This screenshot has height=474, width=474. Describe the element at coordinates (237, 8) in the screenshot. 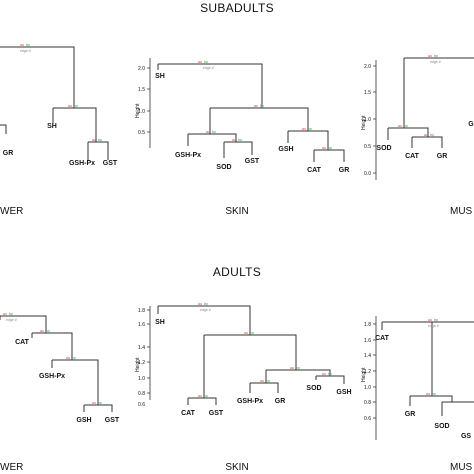

I see `section-title-subadults: SUBADULTS` at that location.